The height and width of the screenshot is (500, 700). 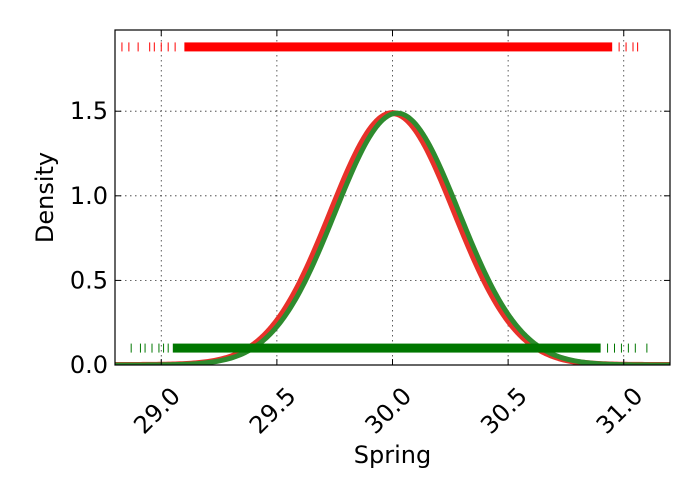 I want to click on y-tick-label-3: 1.5, so click(x=89, y=111).